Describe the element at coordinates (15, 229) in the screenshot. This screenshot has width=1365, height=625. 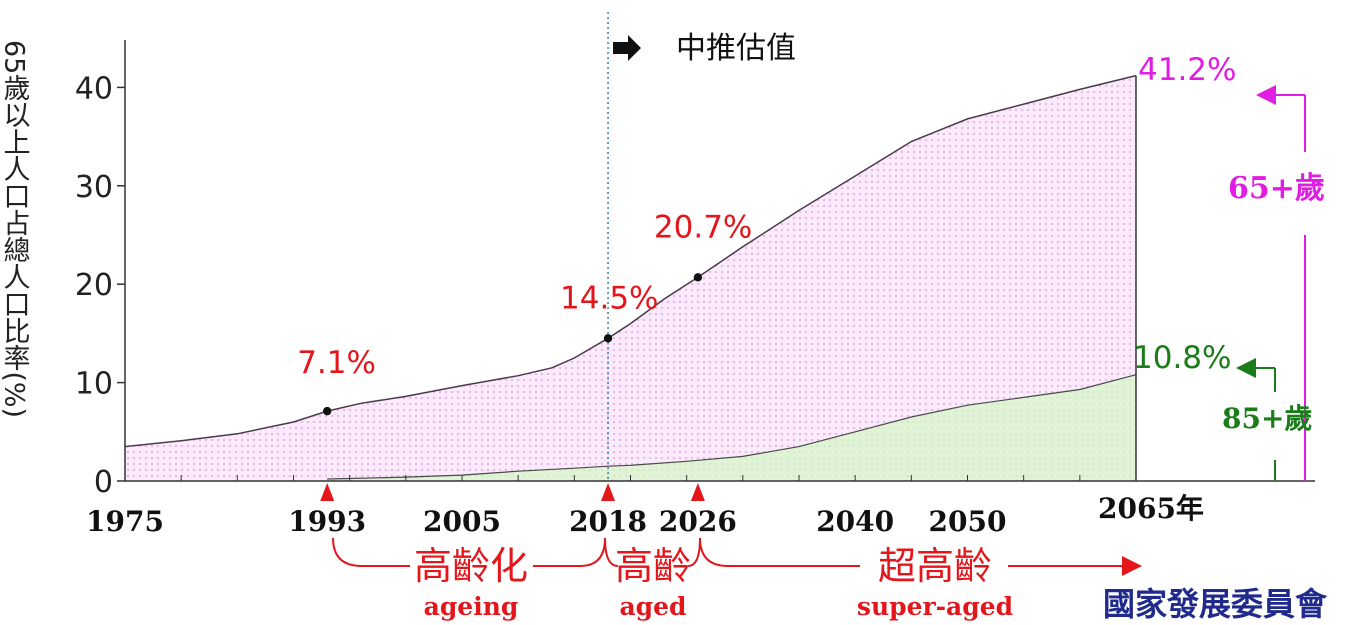
I see `y-axis-label: 65歲以上人口占總人口比率(%)` at that location.